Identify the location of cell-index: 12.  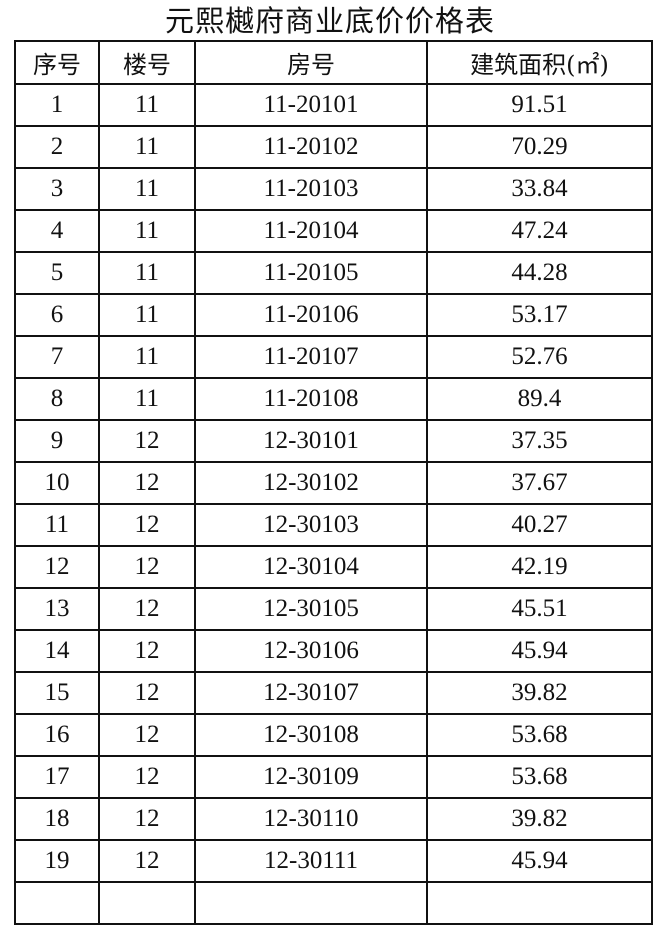
(57, 567).